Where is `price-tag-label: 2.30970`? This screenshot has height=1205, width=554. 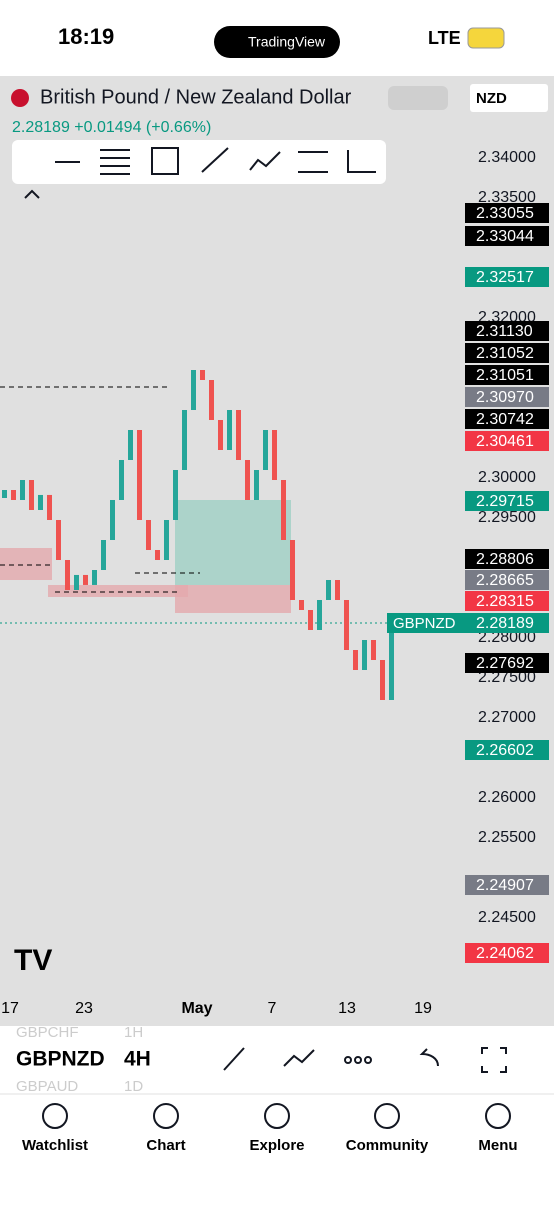 price-tag-label: 2.30970 is located at coordinates (505, 397).